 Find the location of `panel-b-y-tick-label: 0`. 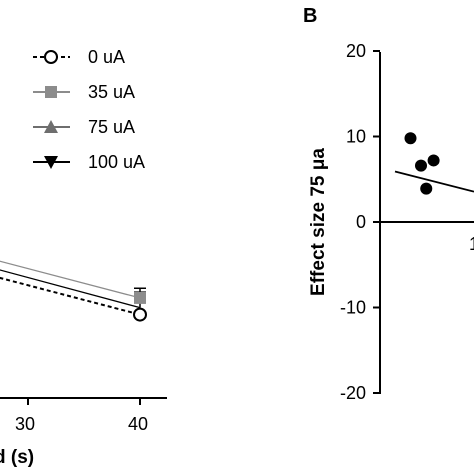

panel-b-y-tick-label: 0 is located at coordinates (361, 222).